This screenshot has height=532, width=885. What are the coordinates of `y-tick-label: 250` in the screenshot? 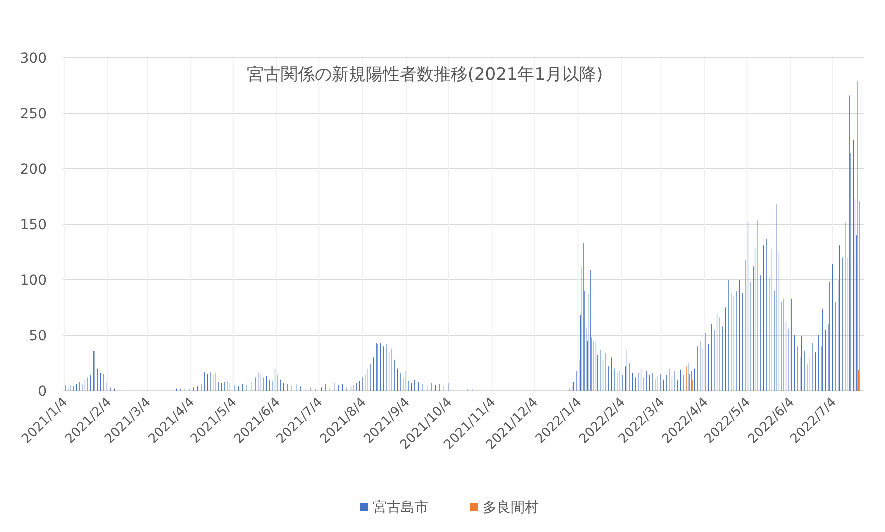 It's located at (33, 114).